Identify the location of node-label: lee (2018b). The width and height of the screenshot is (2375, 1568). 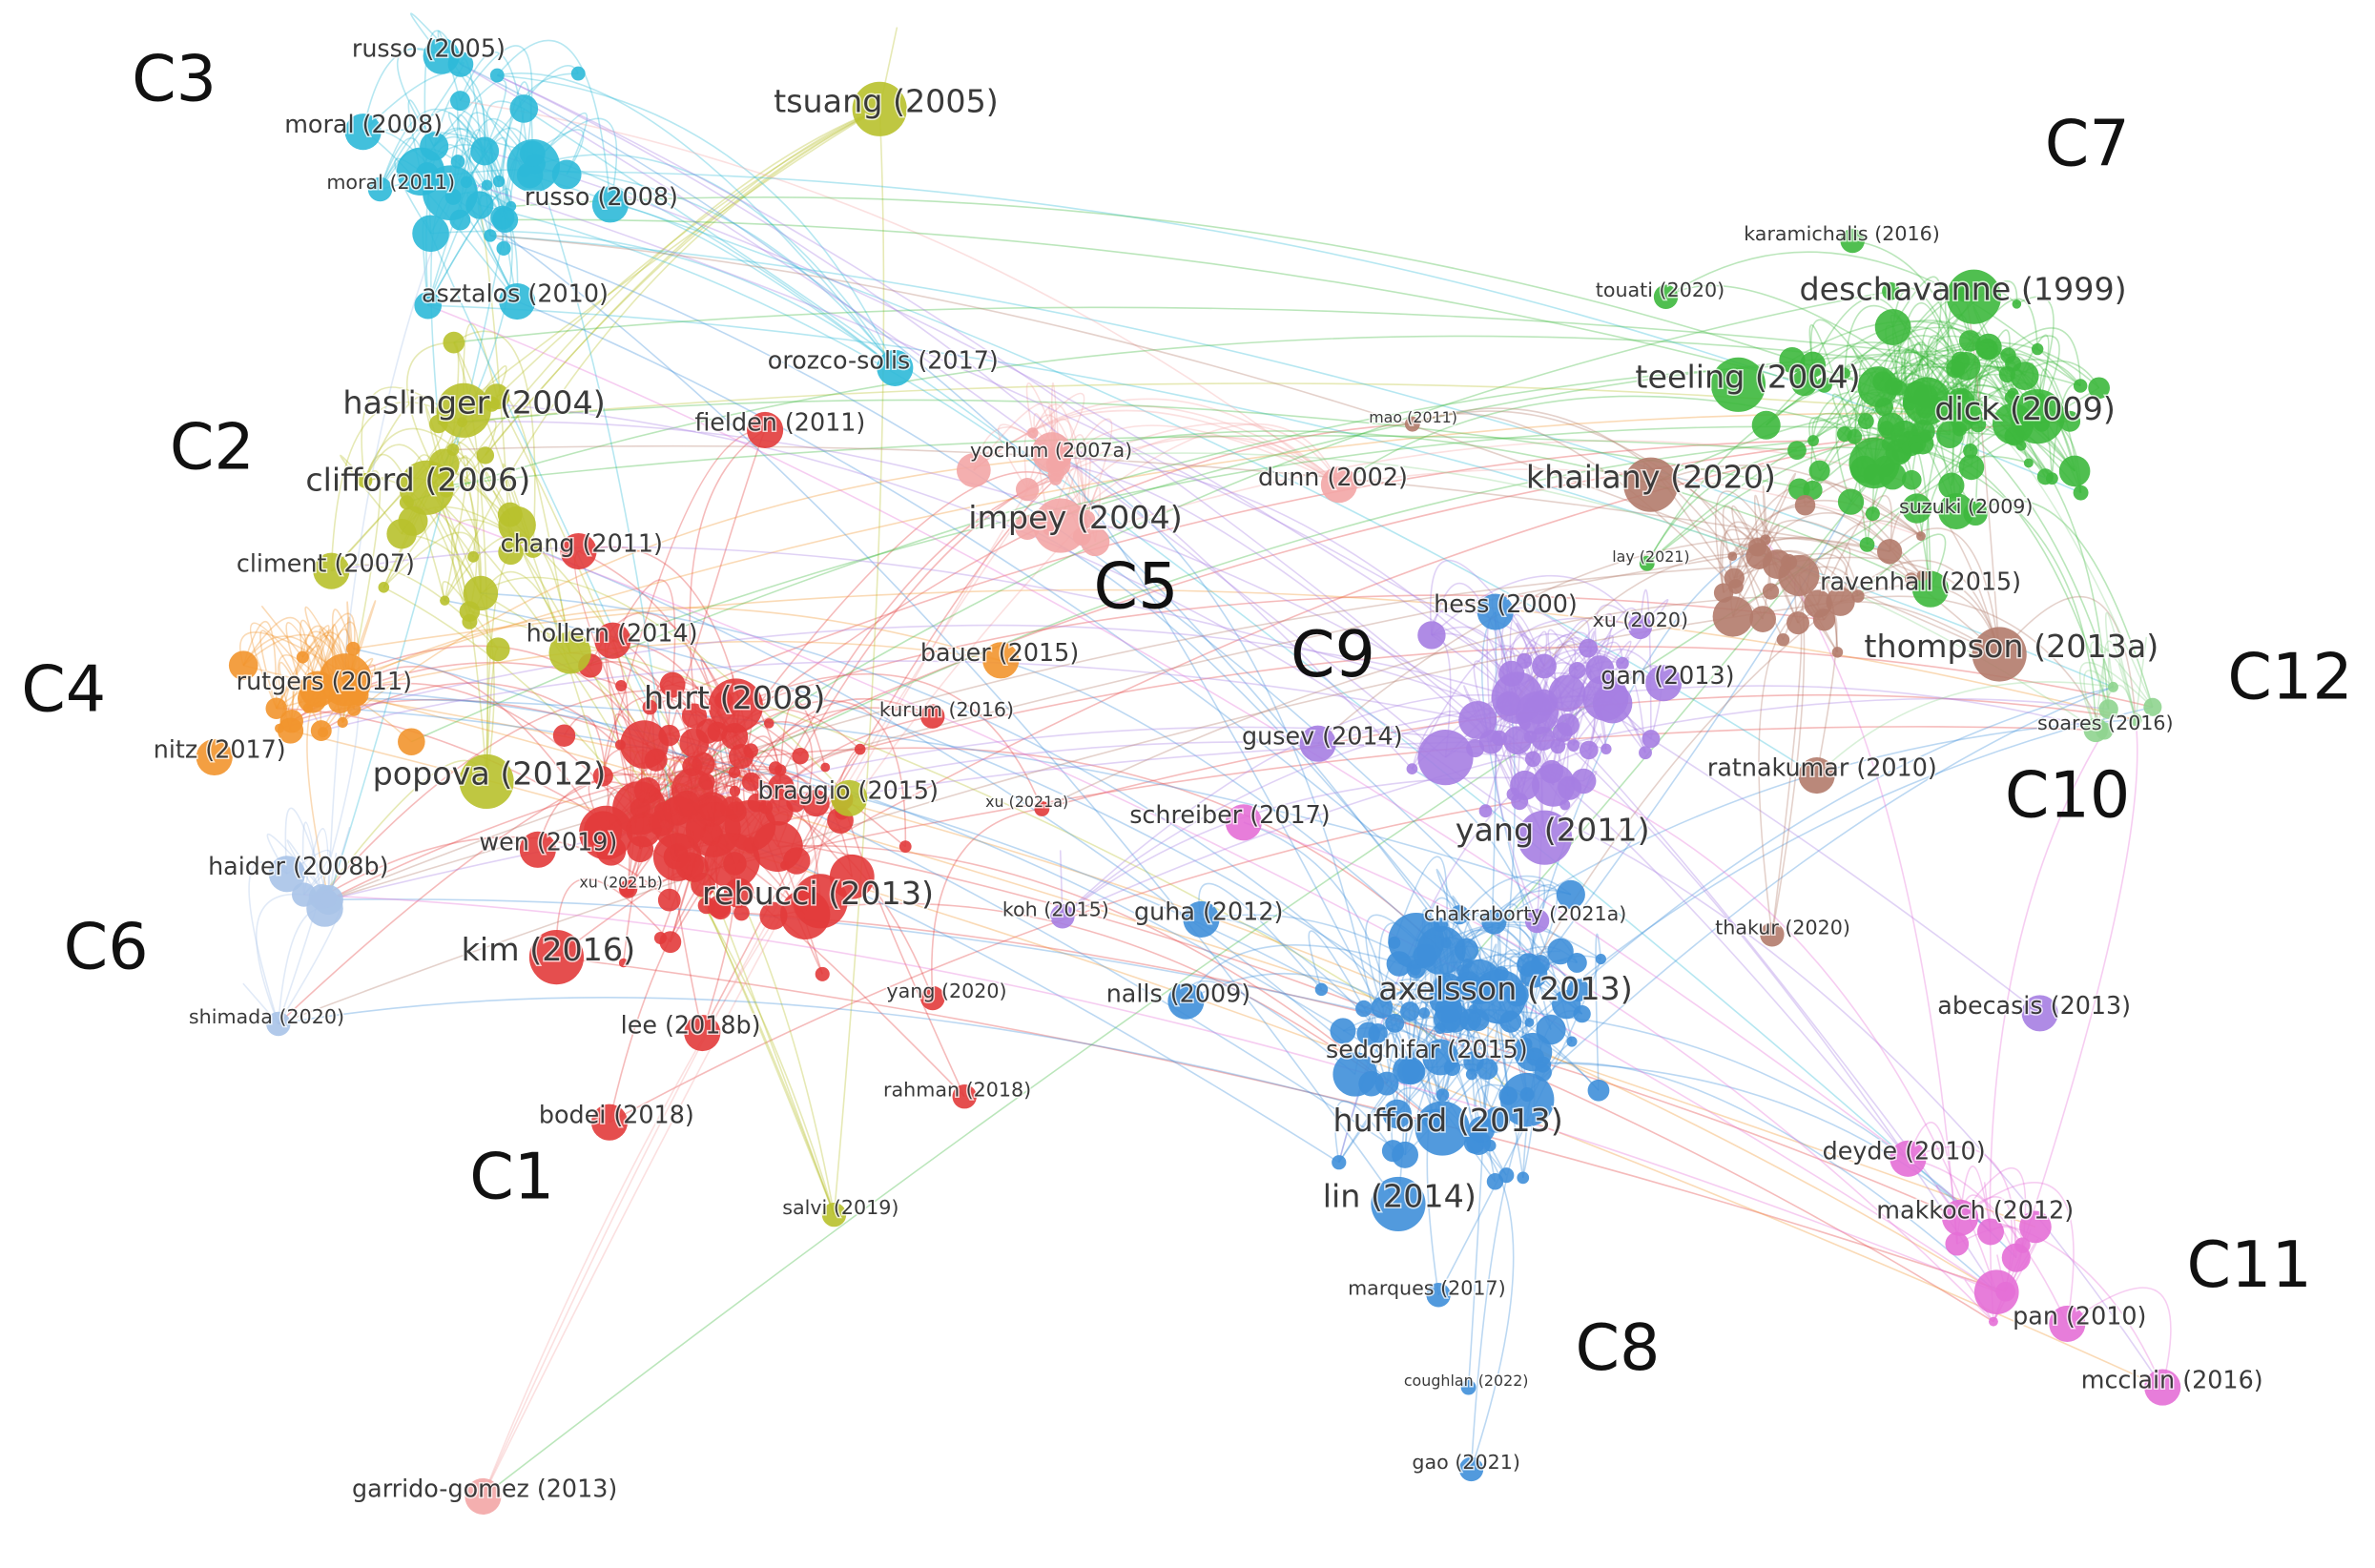
(691, 1026).